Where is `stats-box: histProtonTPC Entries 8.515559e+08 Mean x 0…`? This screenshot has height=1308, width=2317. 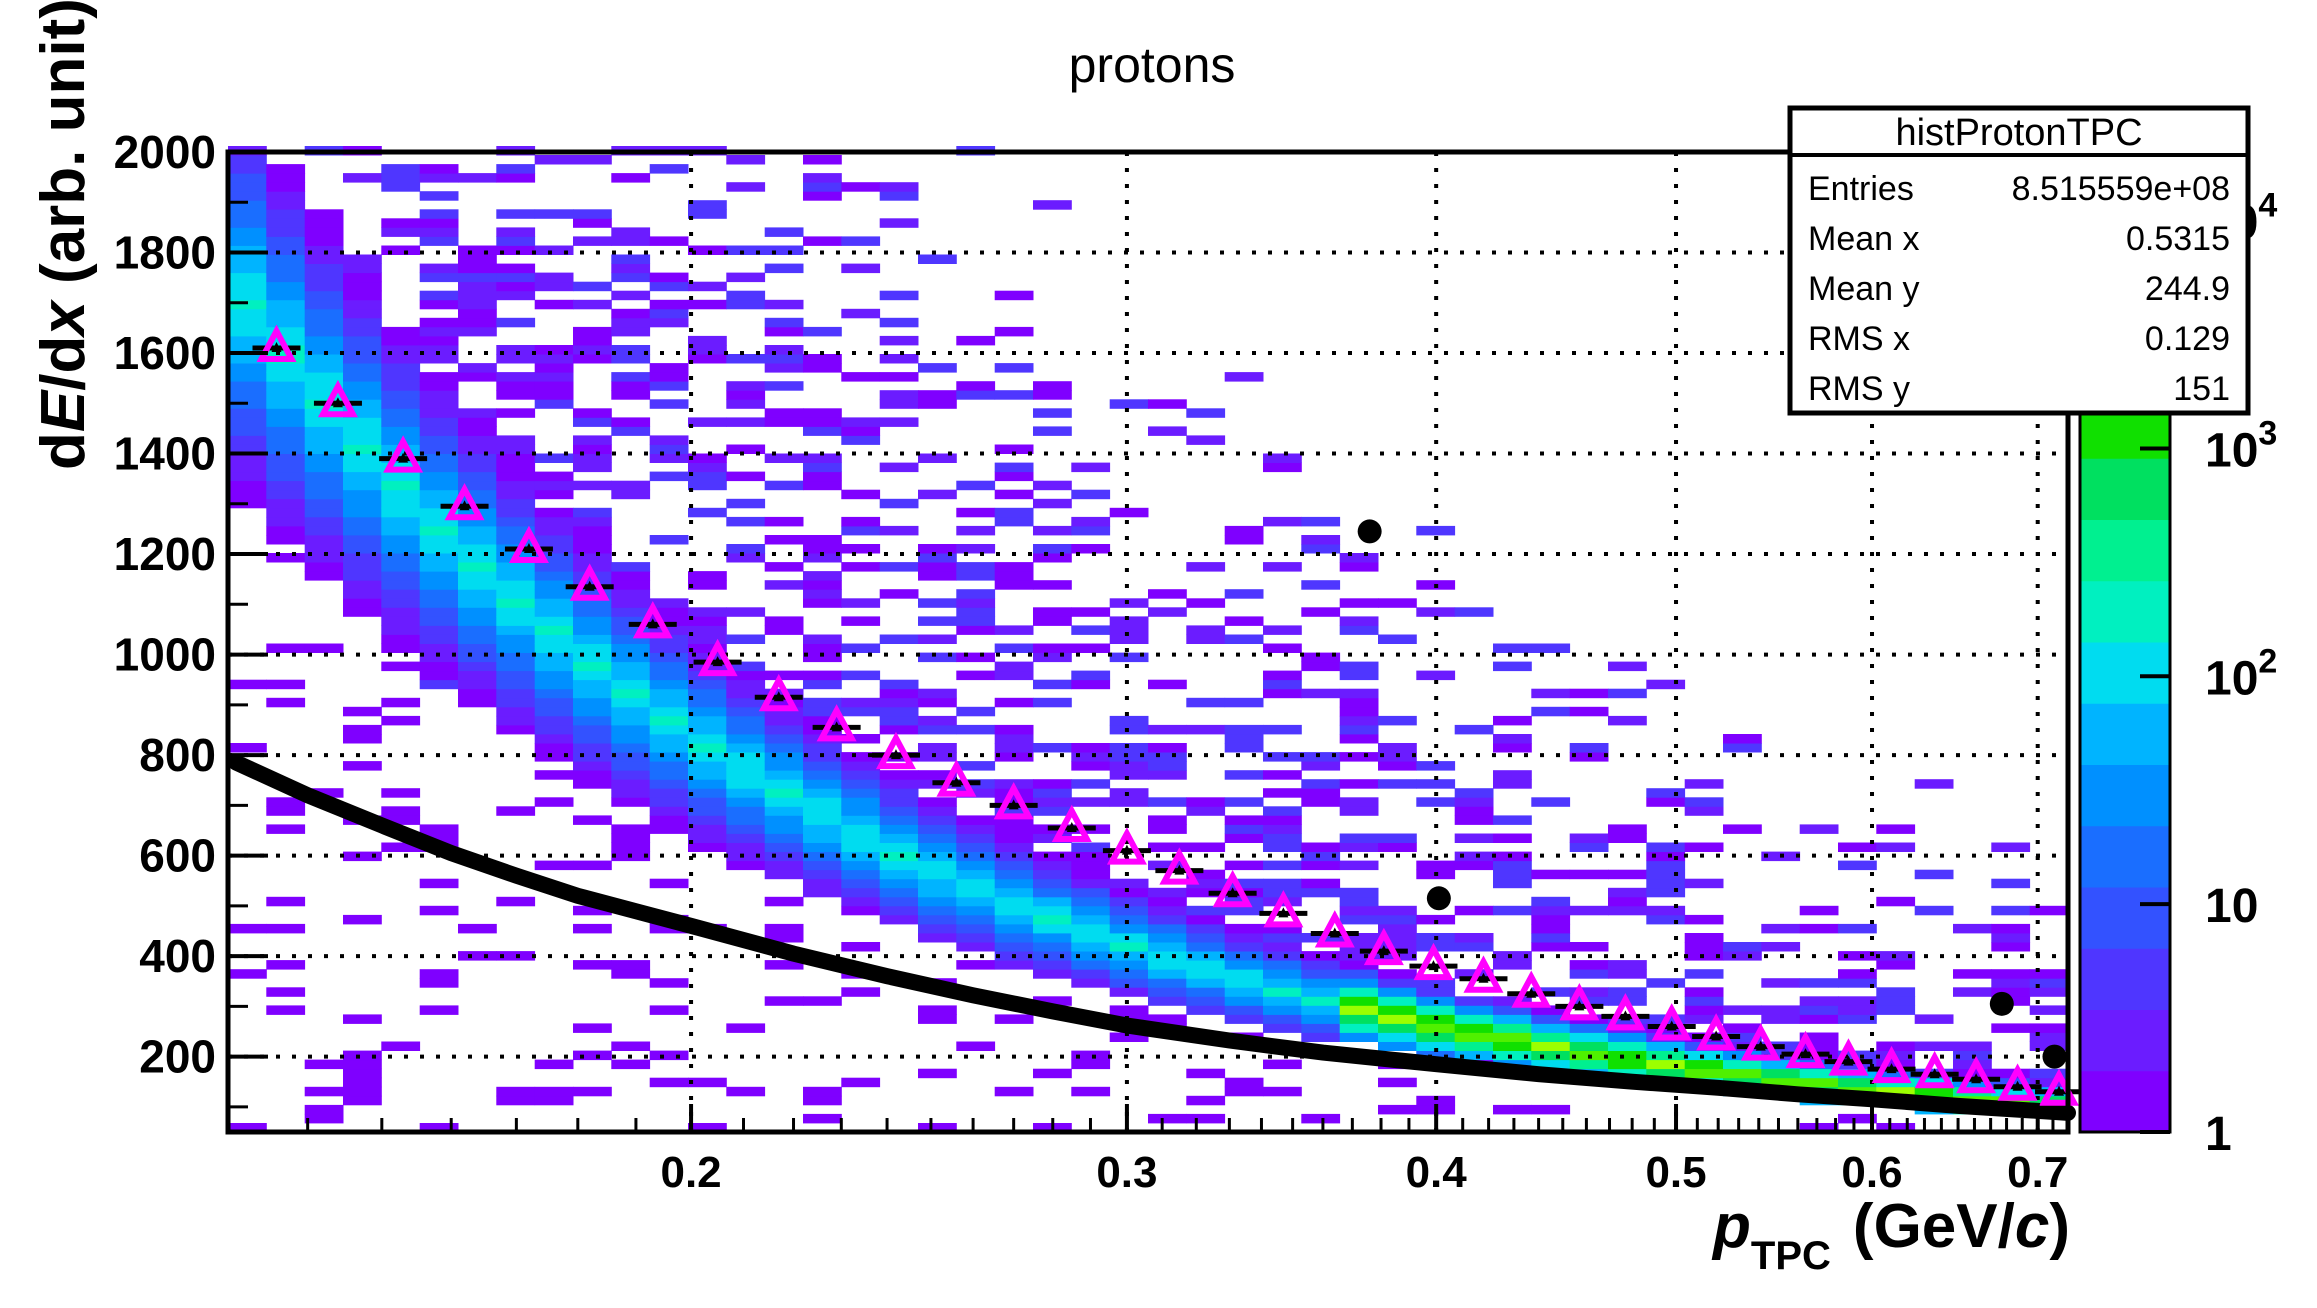
stats-box: histProtonTPC Entries 8.515559e+08 Mean x 0… is located at coordinates (2019, 260).